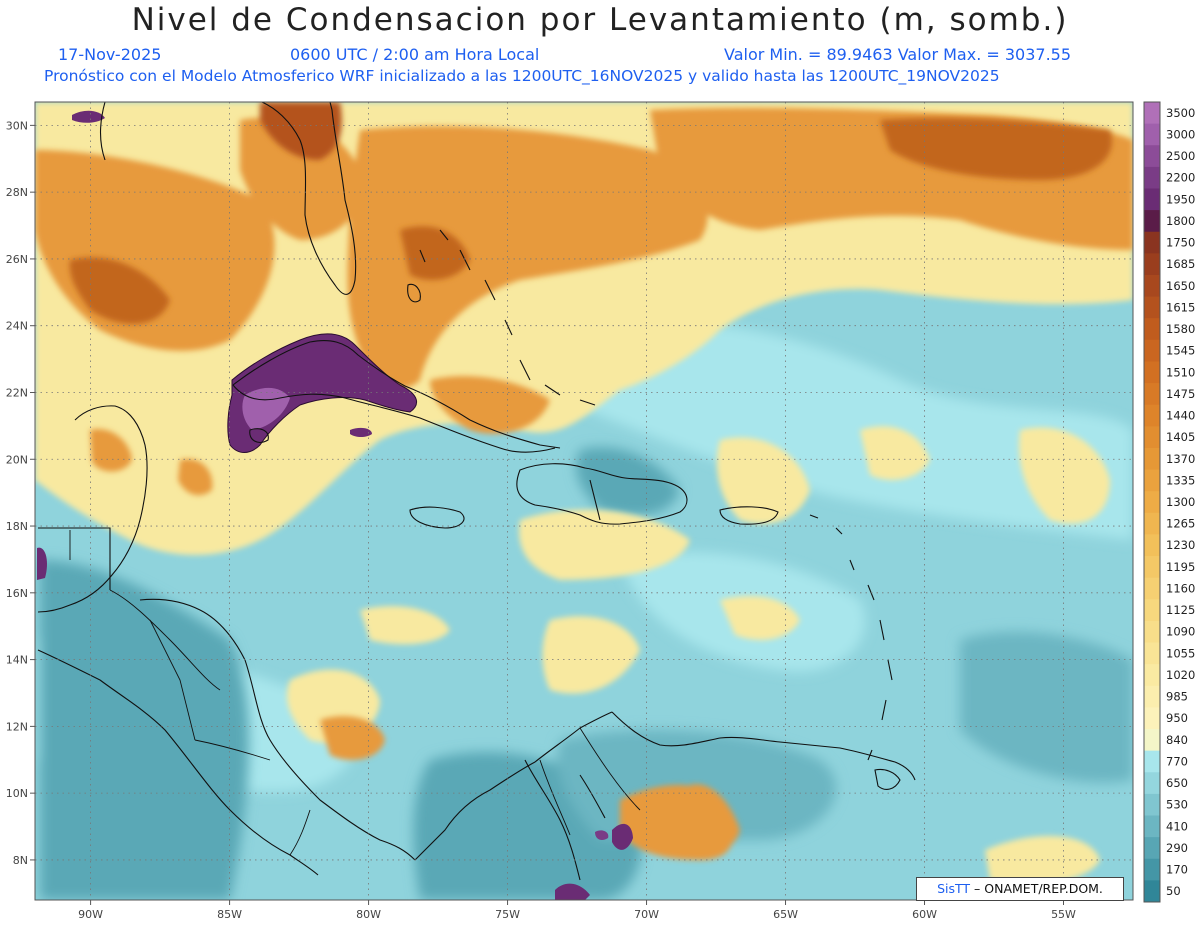 This screenshot has width=1200, height=927. I want to click on colorbar-label: 1545, so click(1180, 351).